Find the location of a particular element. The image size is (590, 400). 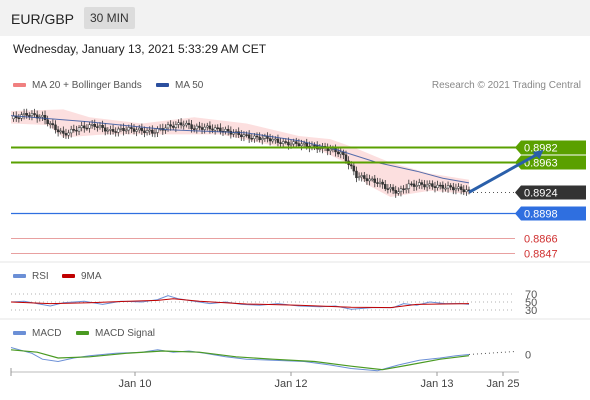

price-label-price: 0.8924 is located at coordinates (541, 194).